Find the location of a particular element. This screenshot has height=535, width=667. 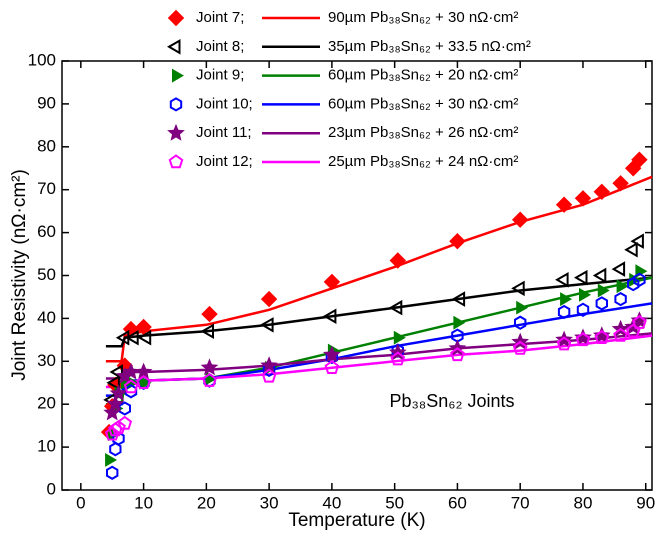

y-axis-label: Joint Resistivity (nΩ·cm²) is located at coordinates (19, 275).